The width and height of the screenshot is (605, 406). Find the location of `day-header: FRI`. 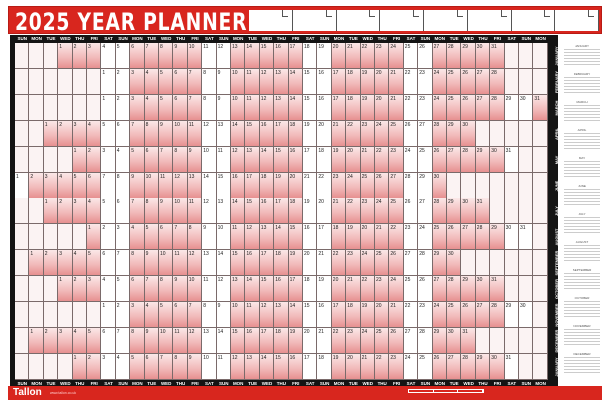

day-header: FRI is located at coordinates (497, 38).